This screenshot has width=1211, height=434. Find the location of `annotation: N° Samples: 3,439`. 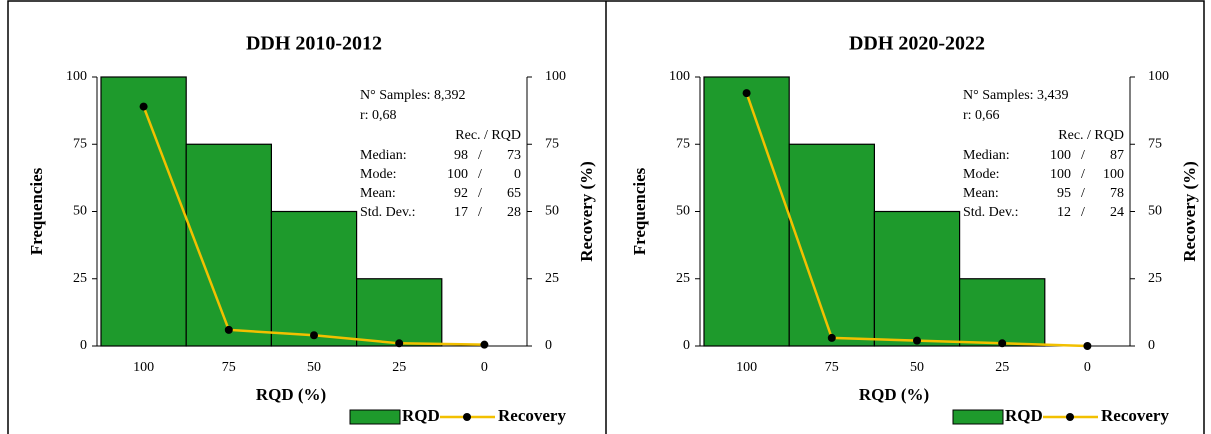

annotation: N° Samples: 3,439 is located at coordinates (1016, 95).